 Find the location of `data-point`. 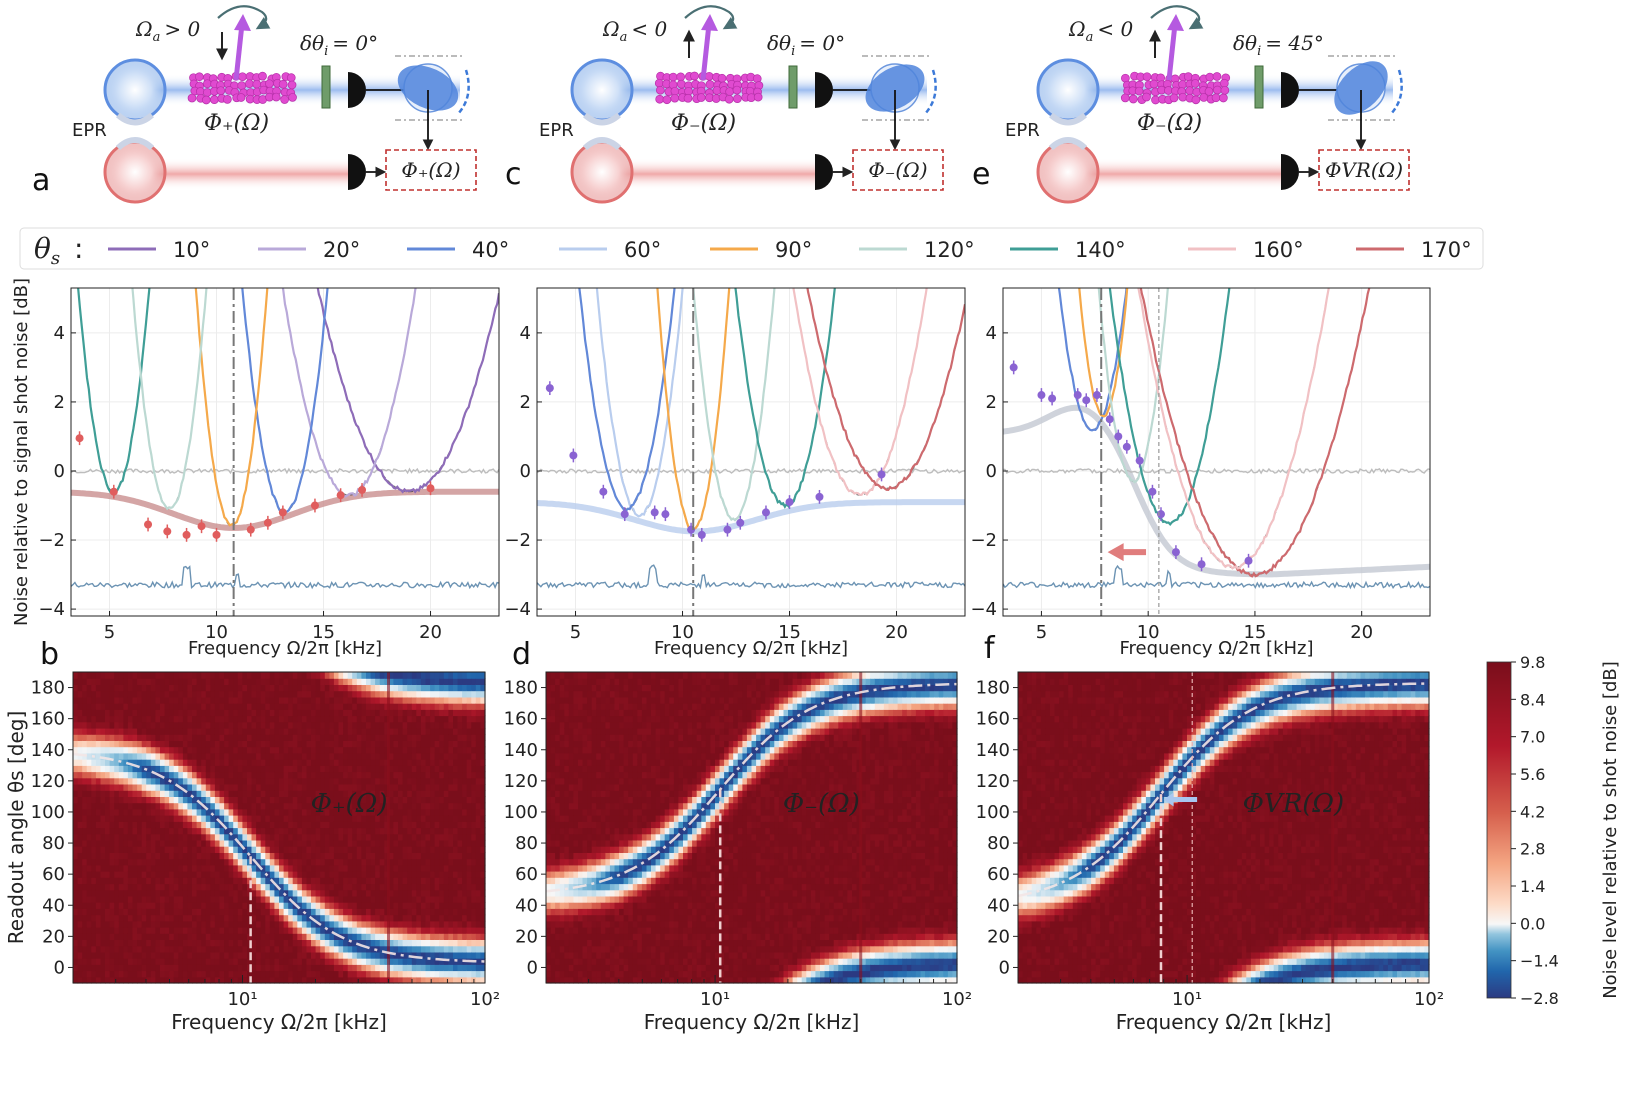

data-point is located at coordinates (701, 534).